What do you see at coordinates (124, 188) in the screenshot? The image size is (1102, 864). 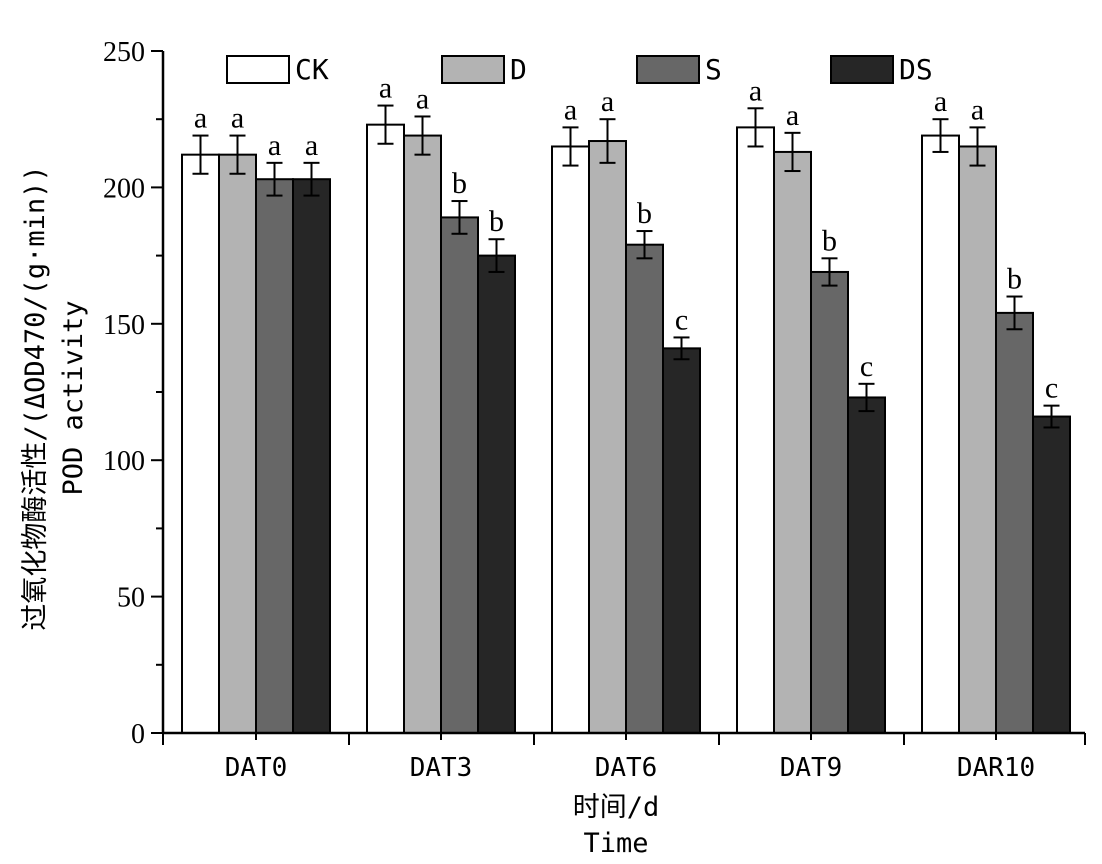 I see `y-tick-label: 200` at bounding box center [124, 188].